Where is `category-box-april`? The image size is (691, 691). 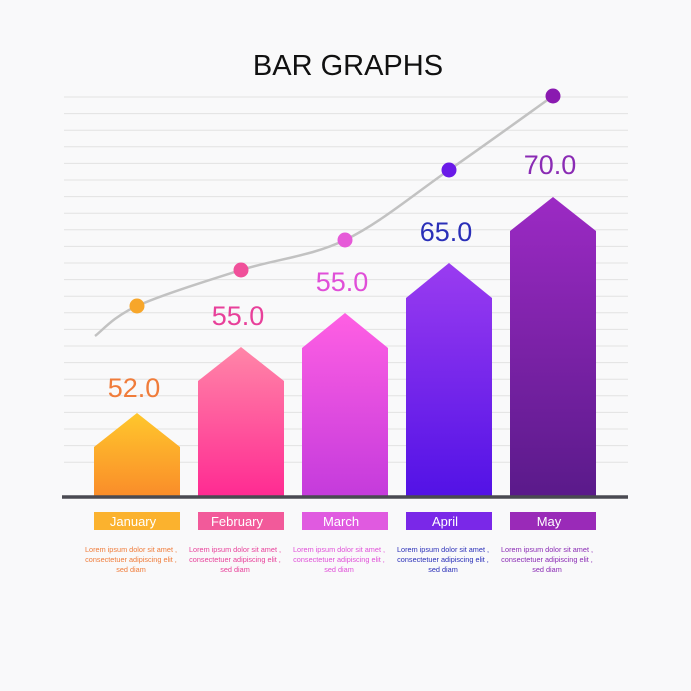
category-box-april is located at coordinates (449, 521).